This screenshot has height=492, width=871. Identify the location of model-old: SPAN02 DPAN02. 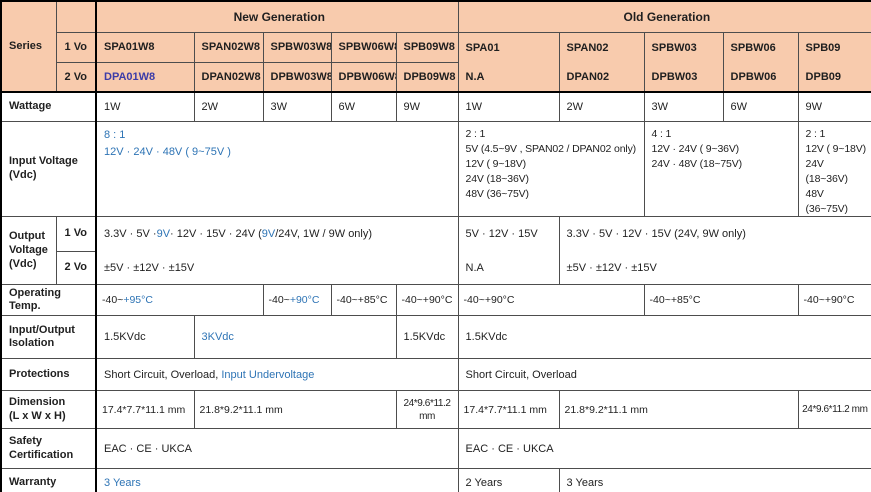
(601, 61).